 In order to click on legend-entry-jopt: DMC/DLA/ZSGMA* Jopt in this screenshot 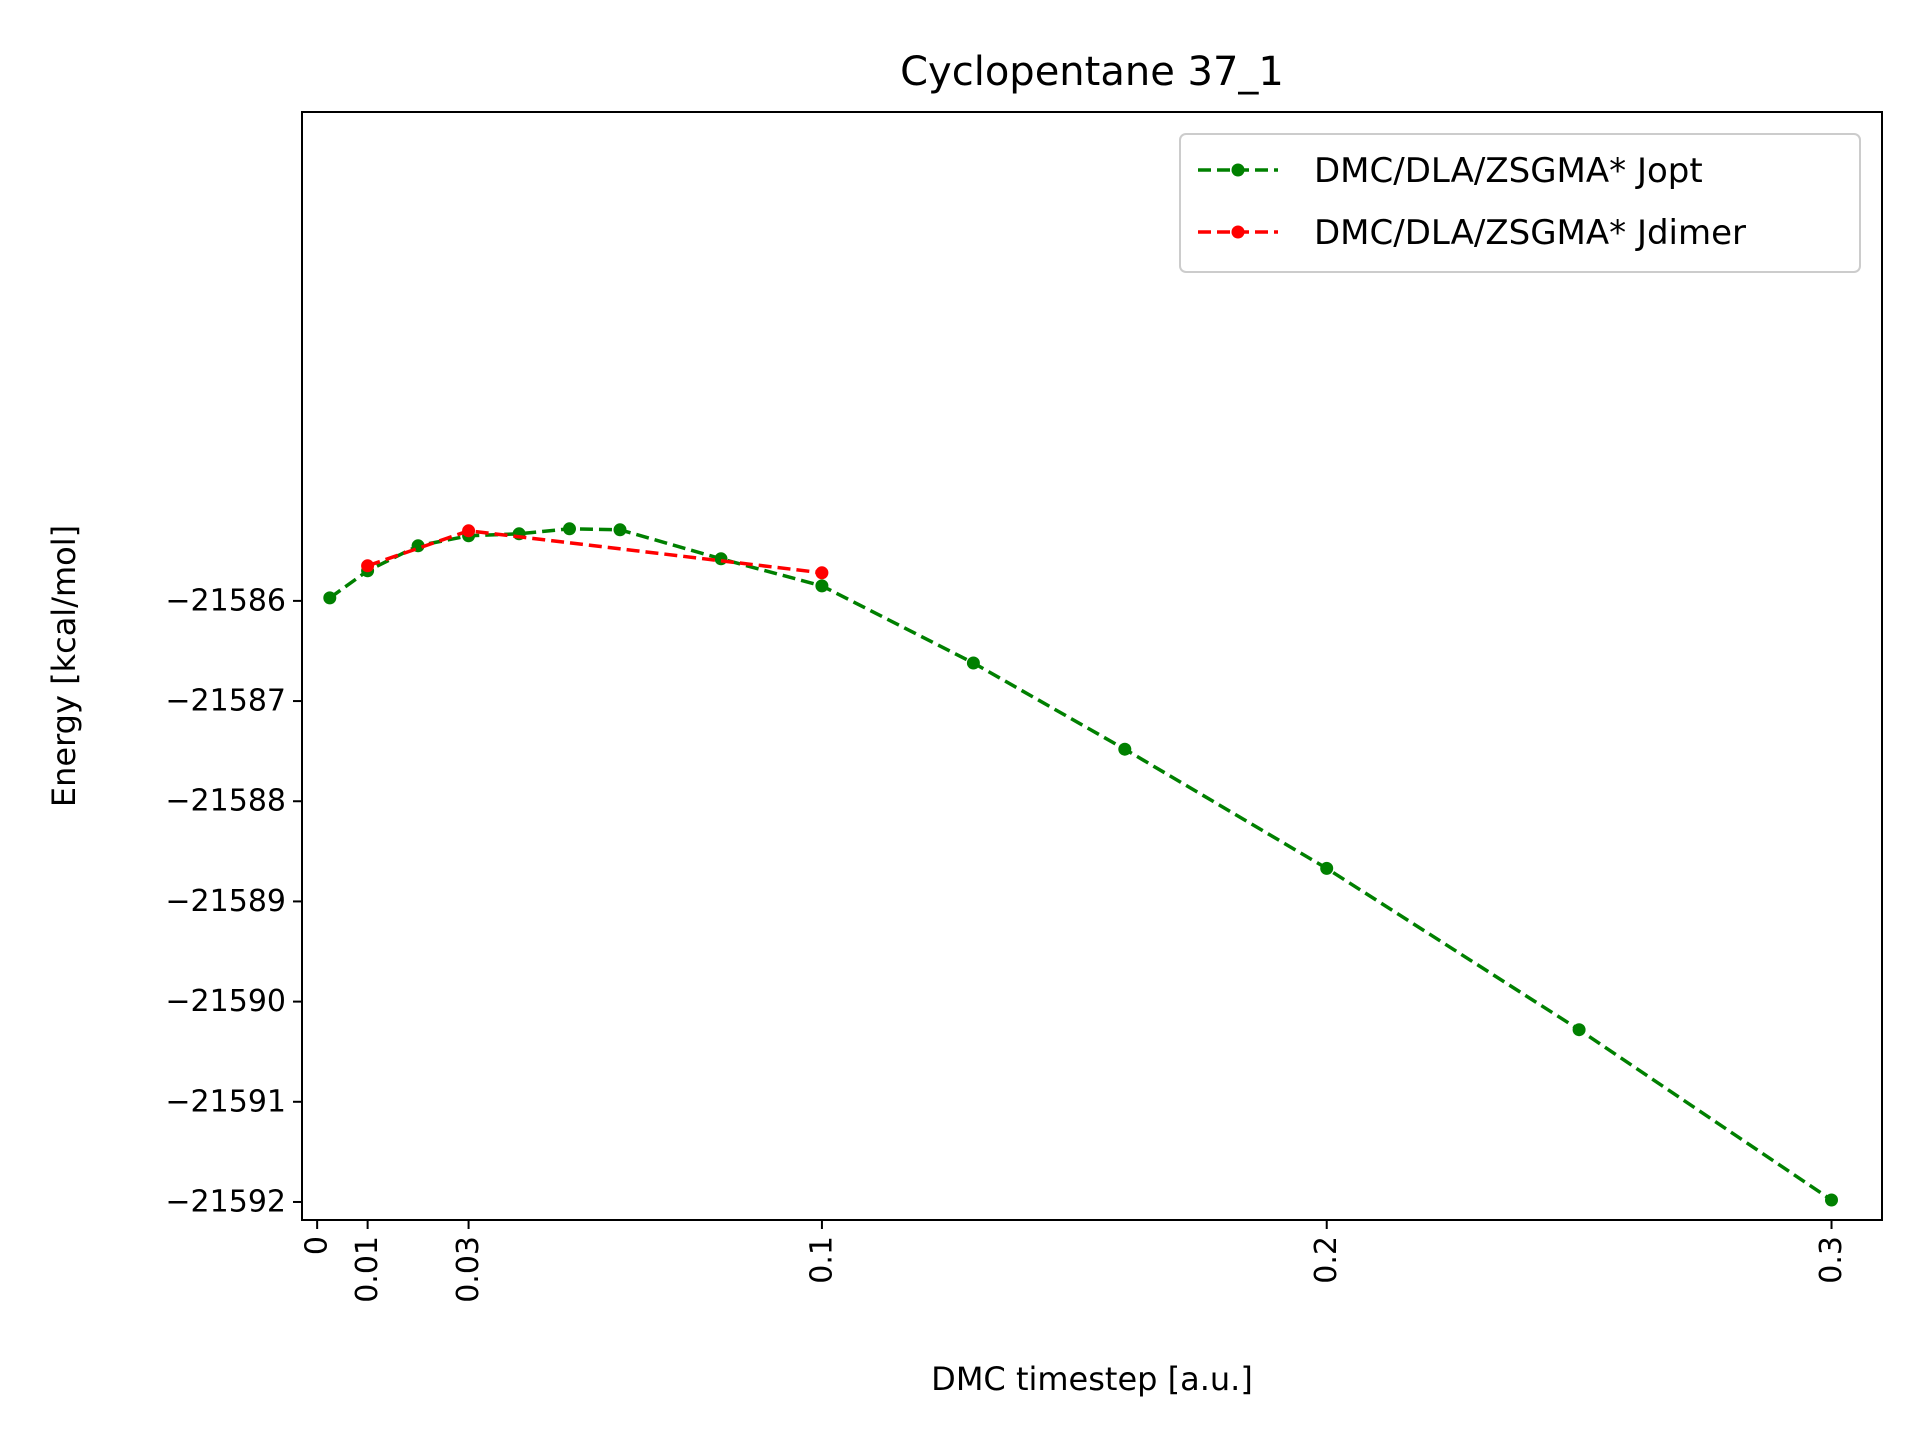, I will do `click(1450, 171)`.